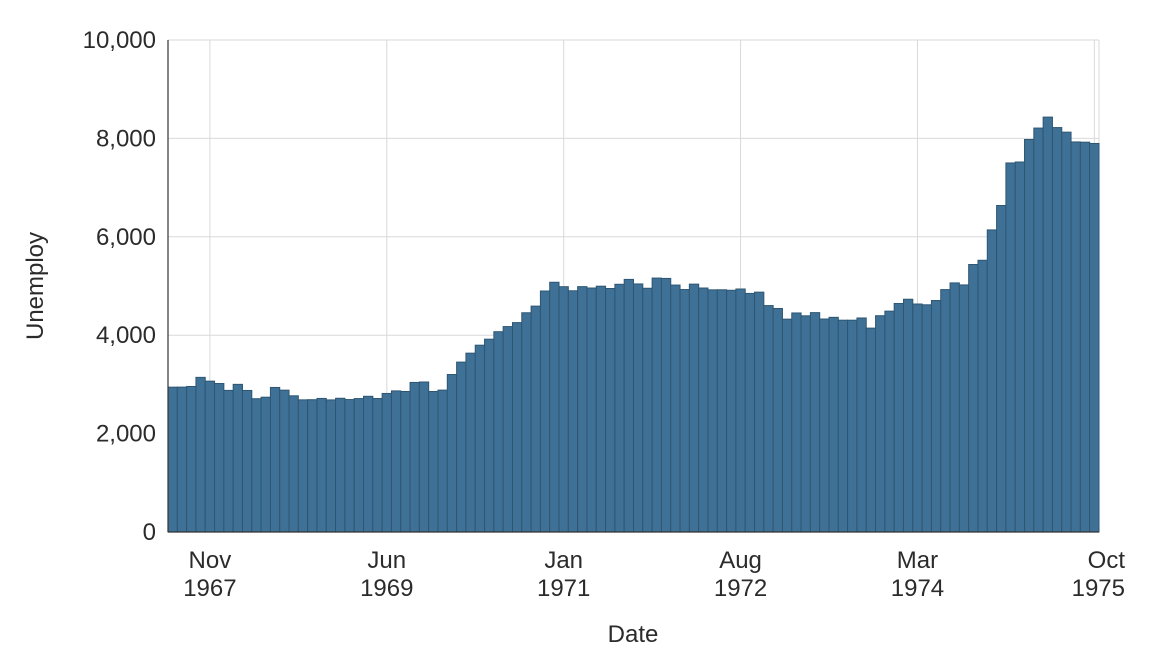 This screenshot has height=672, width=1152. Describe the element at coordinates (386, 588) in the screenshot. I see `x-tick-label-year: 1969` at that location.